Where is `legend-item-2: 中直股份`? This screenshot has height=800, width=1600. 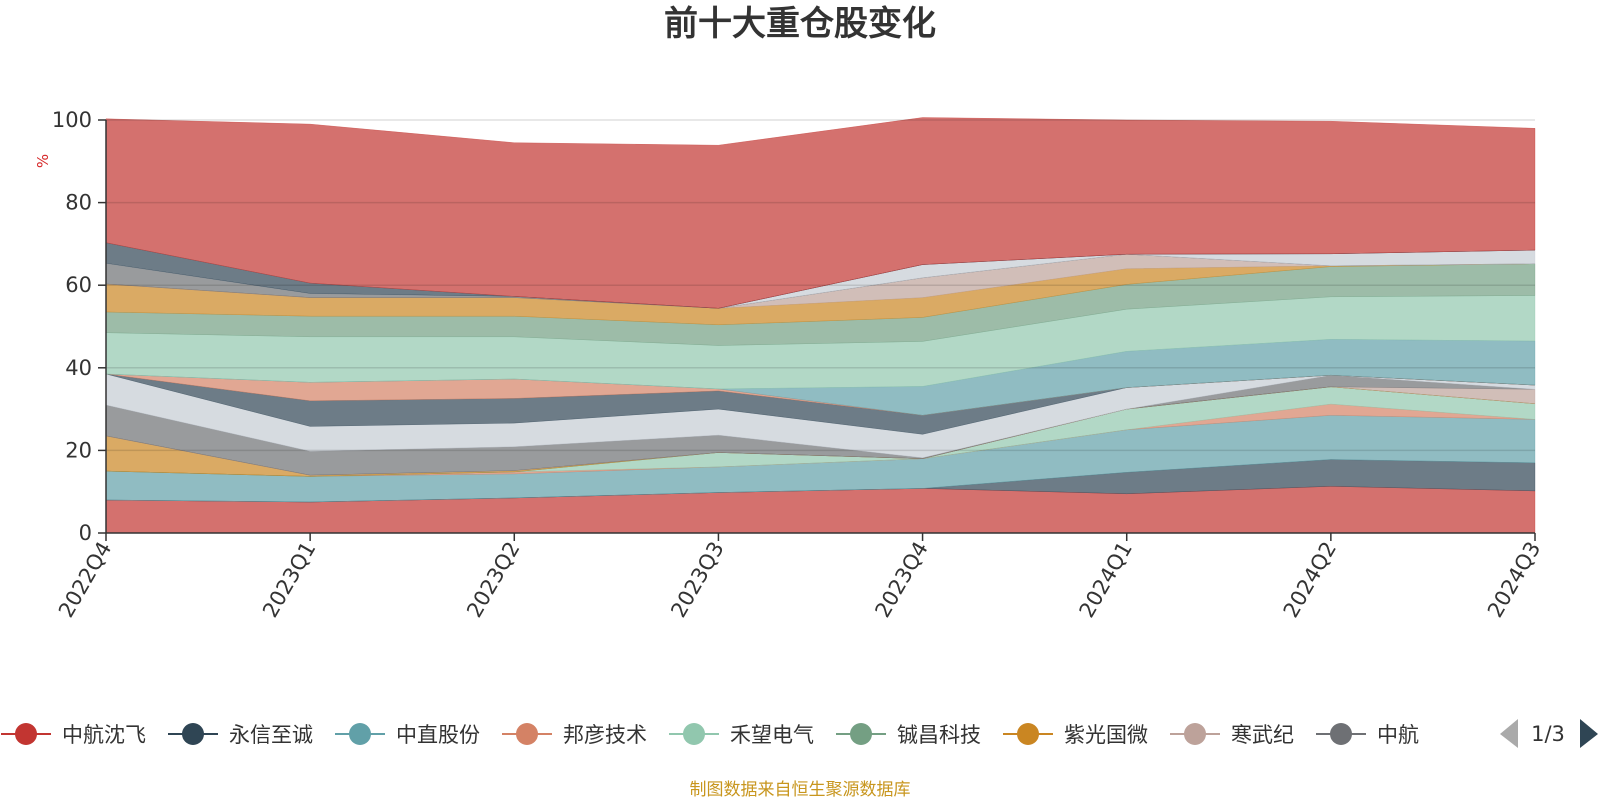
legend-item-2: 中直股份 is located at coordinates (438, 735).